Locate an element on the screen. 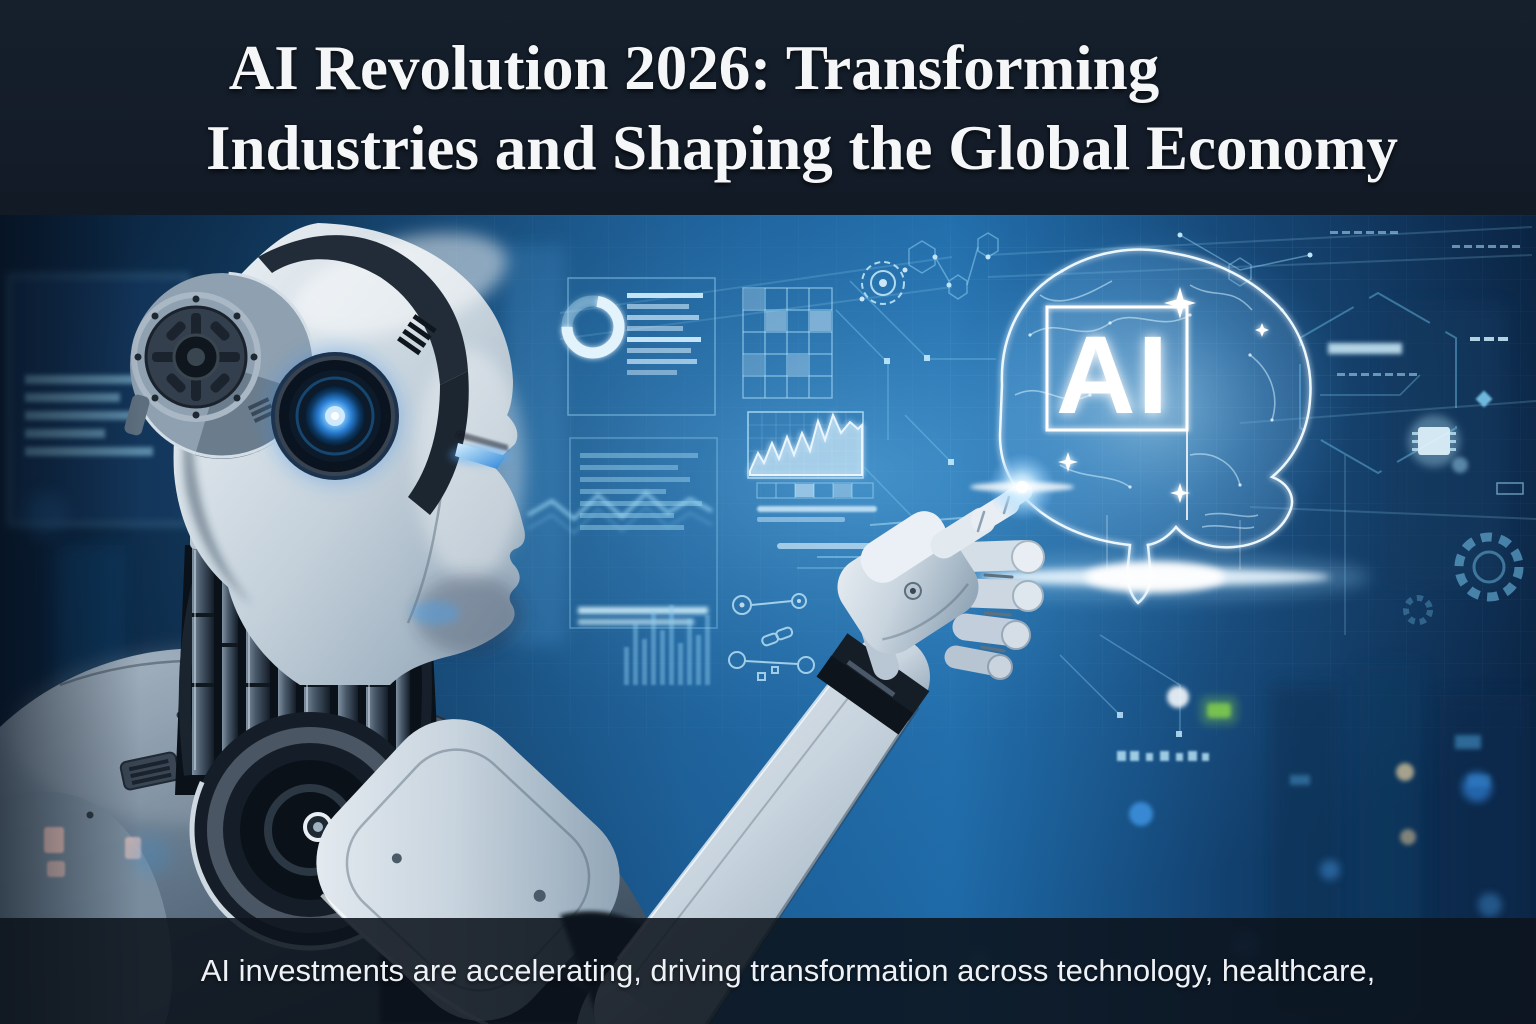 The height and width of the screenshot is (1024, 1536). robot-head is located at coordinates (324, 454).